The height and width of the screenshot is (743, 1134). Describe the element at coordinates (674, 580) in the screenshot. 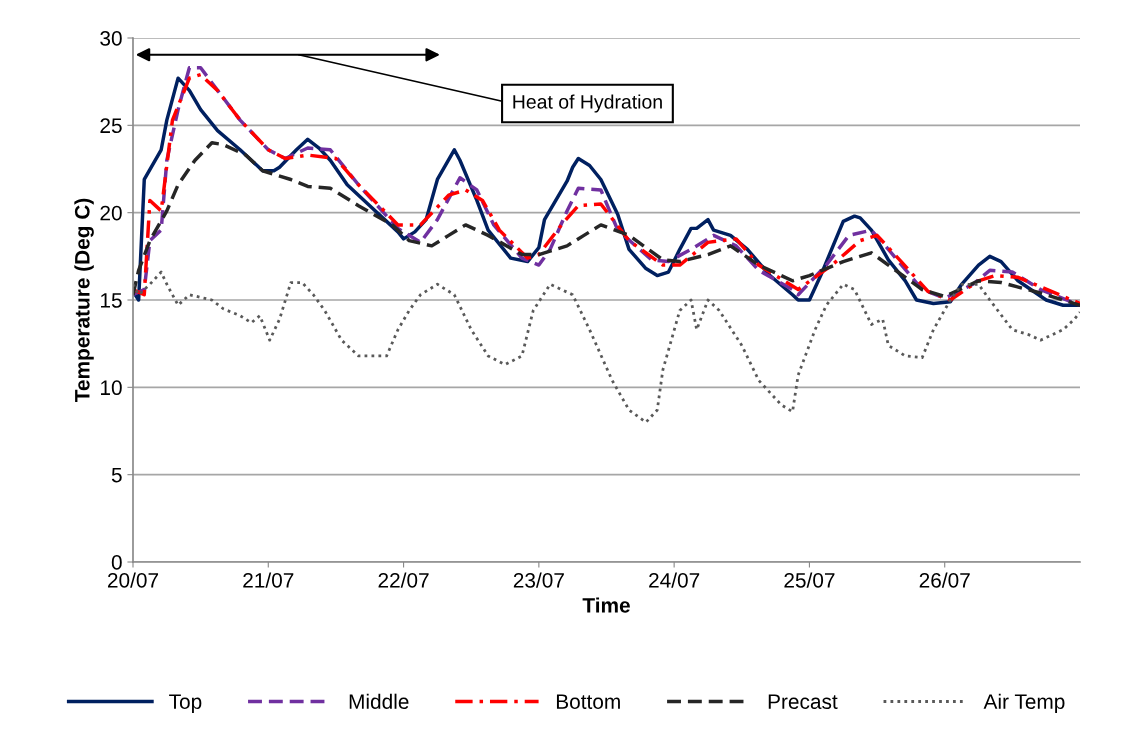

I see `x-tick-label: 24/07` at that location.